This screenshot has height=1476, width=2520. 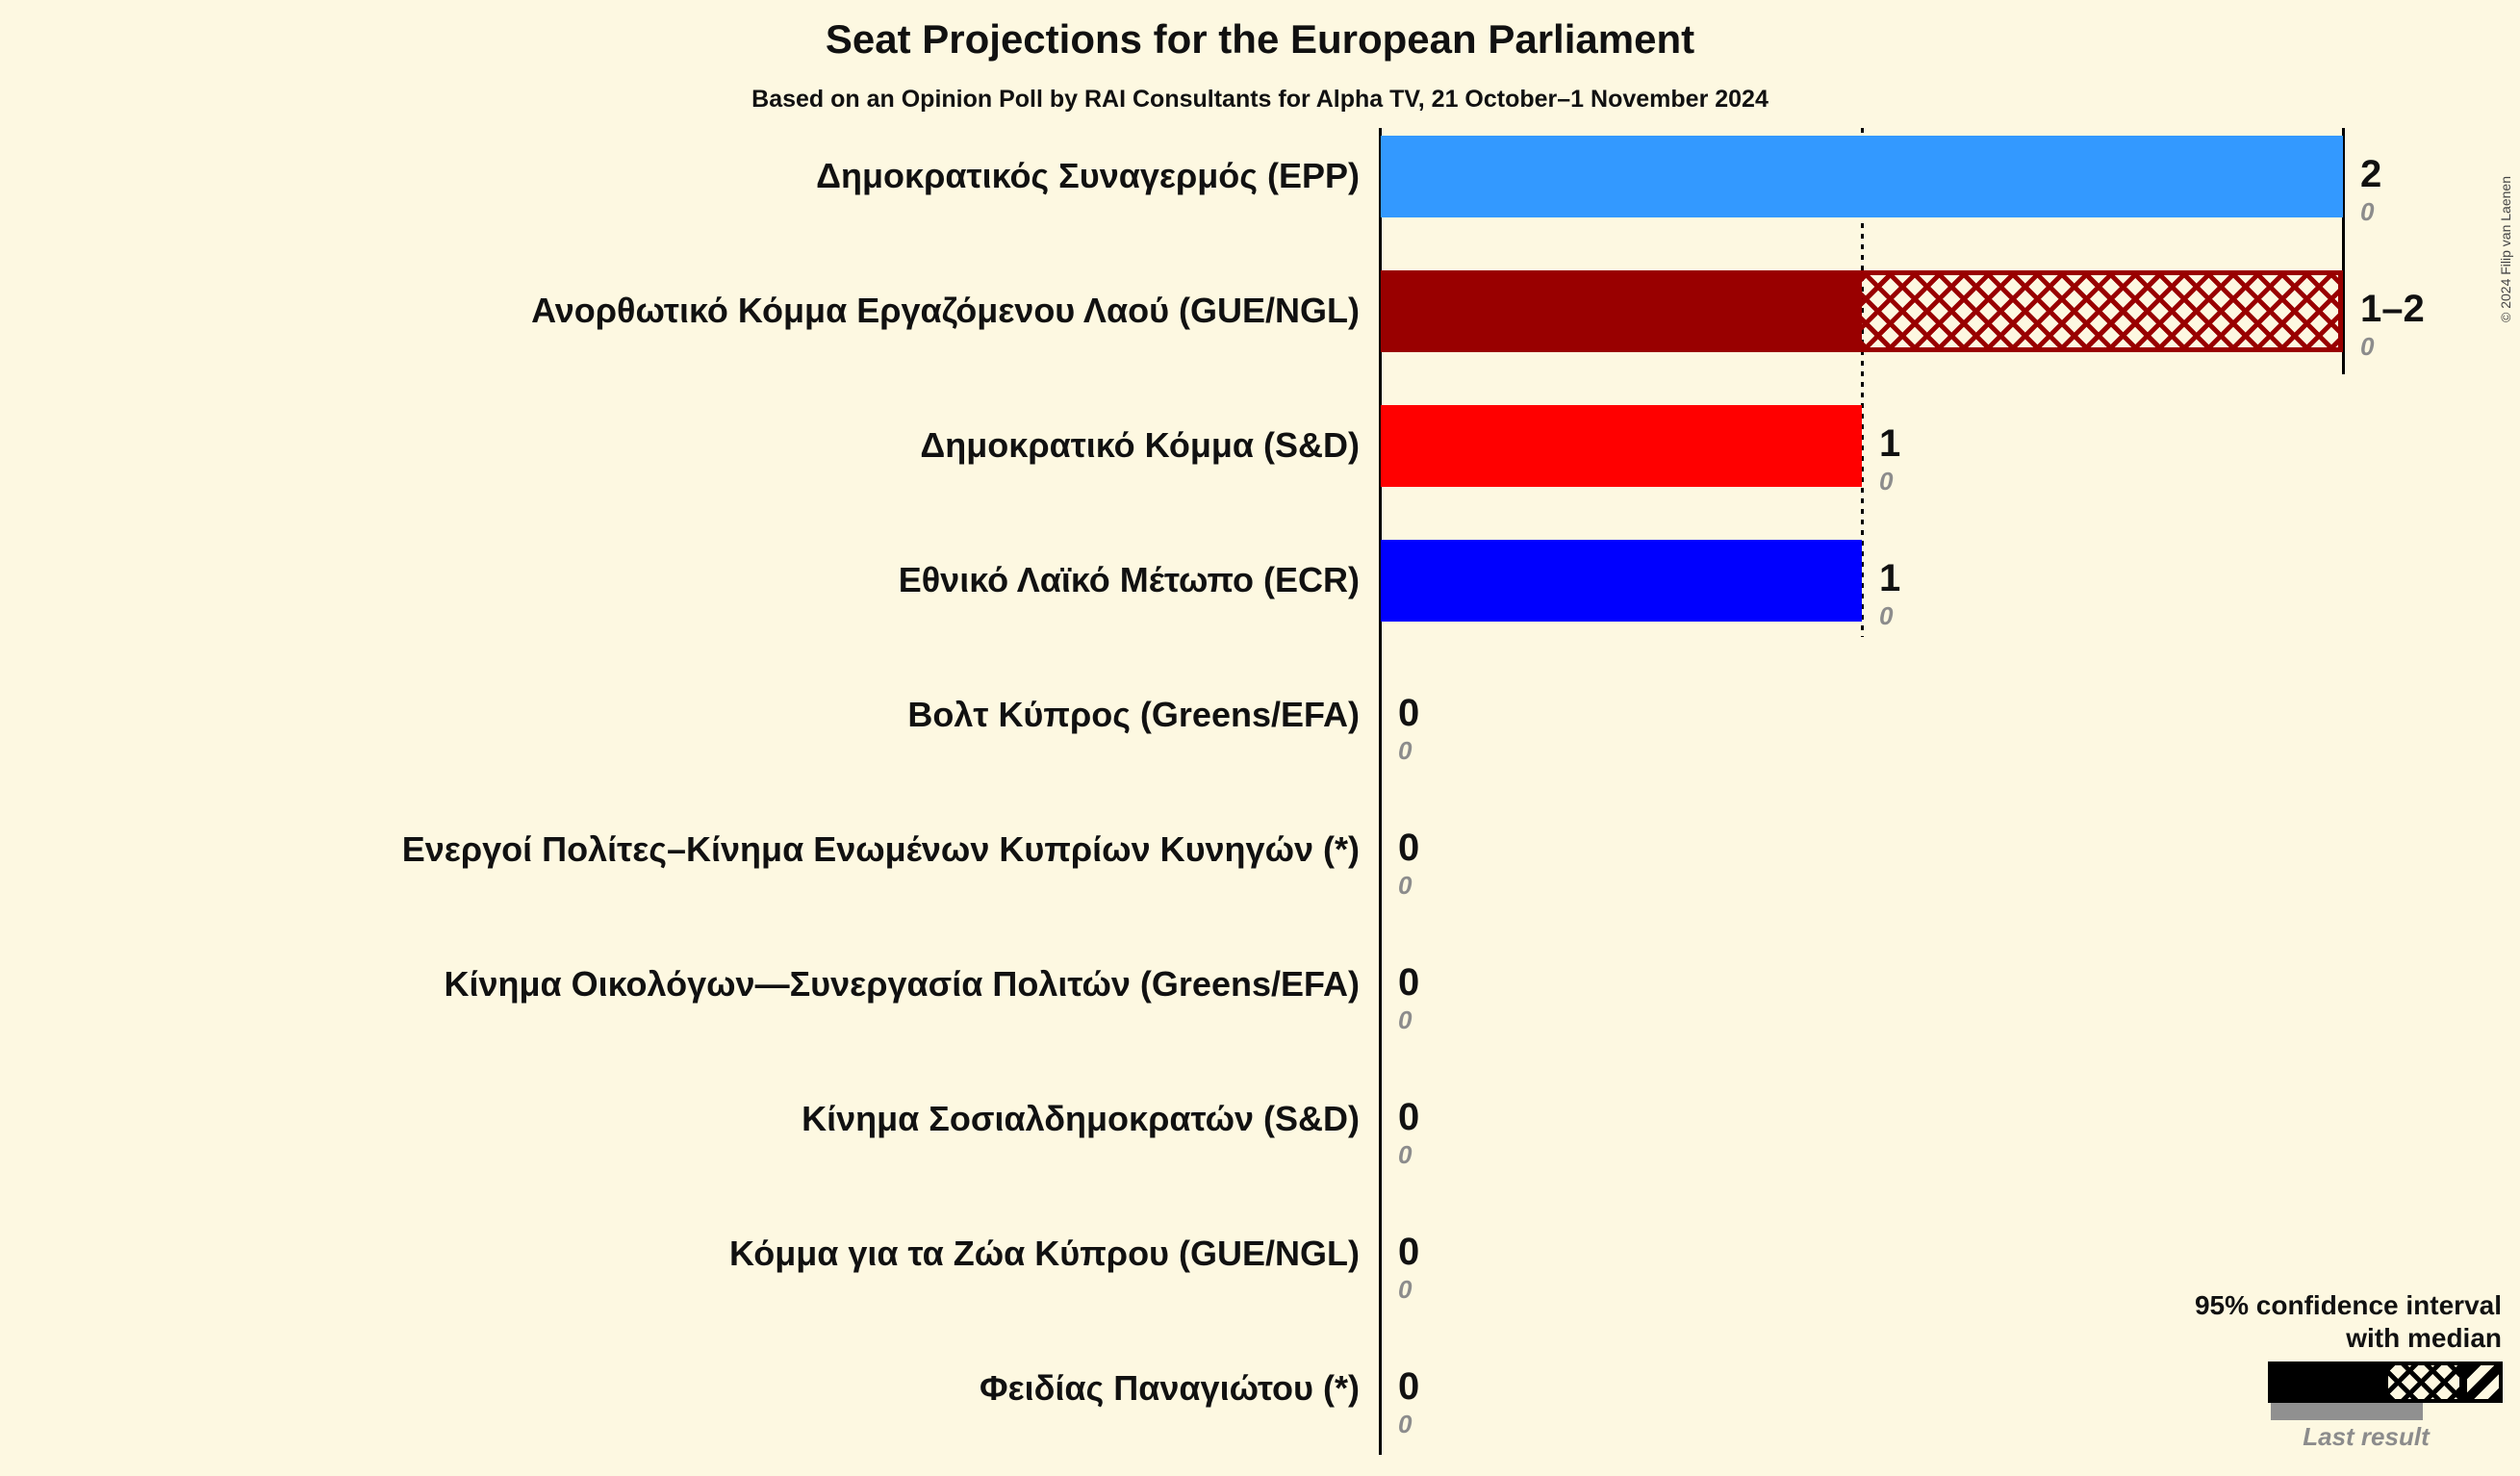 I want to click on legend-sample-bar, so click(x=2385, y=1382).